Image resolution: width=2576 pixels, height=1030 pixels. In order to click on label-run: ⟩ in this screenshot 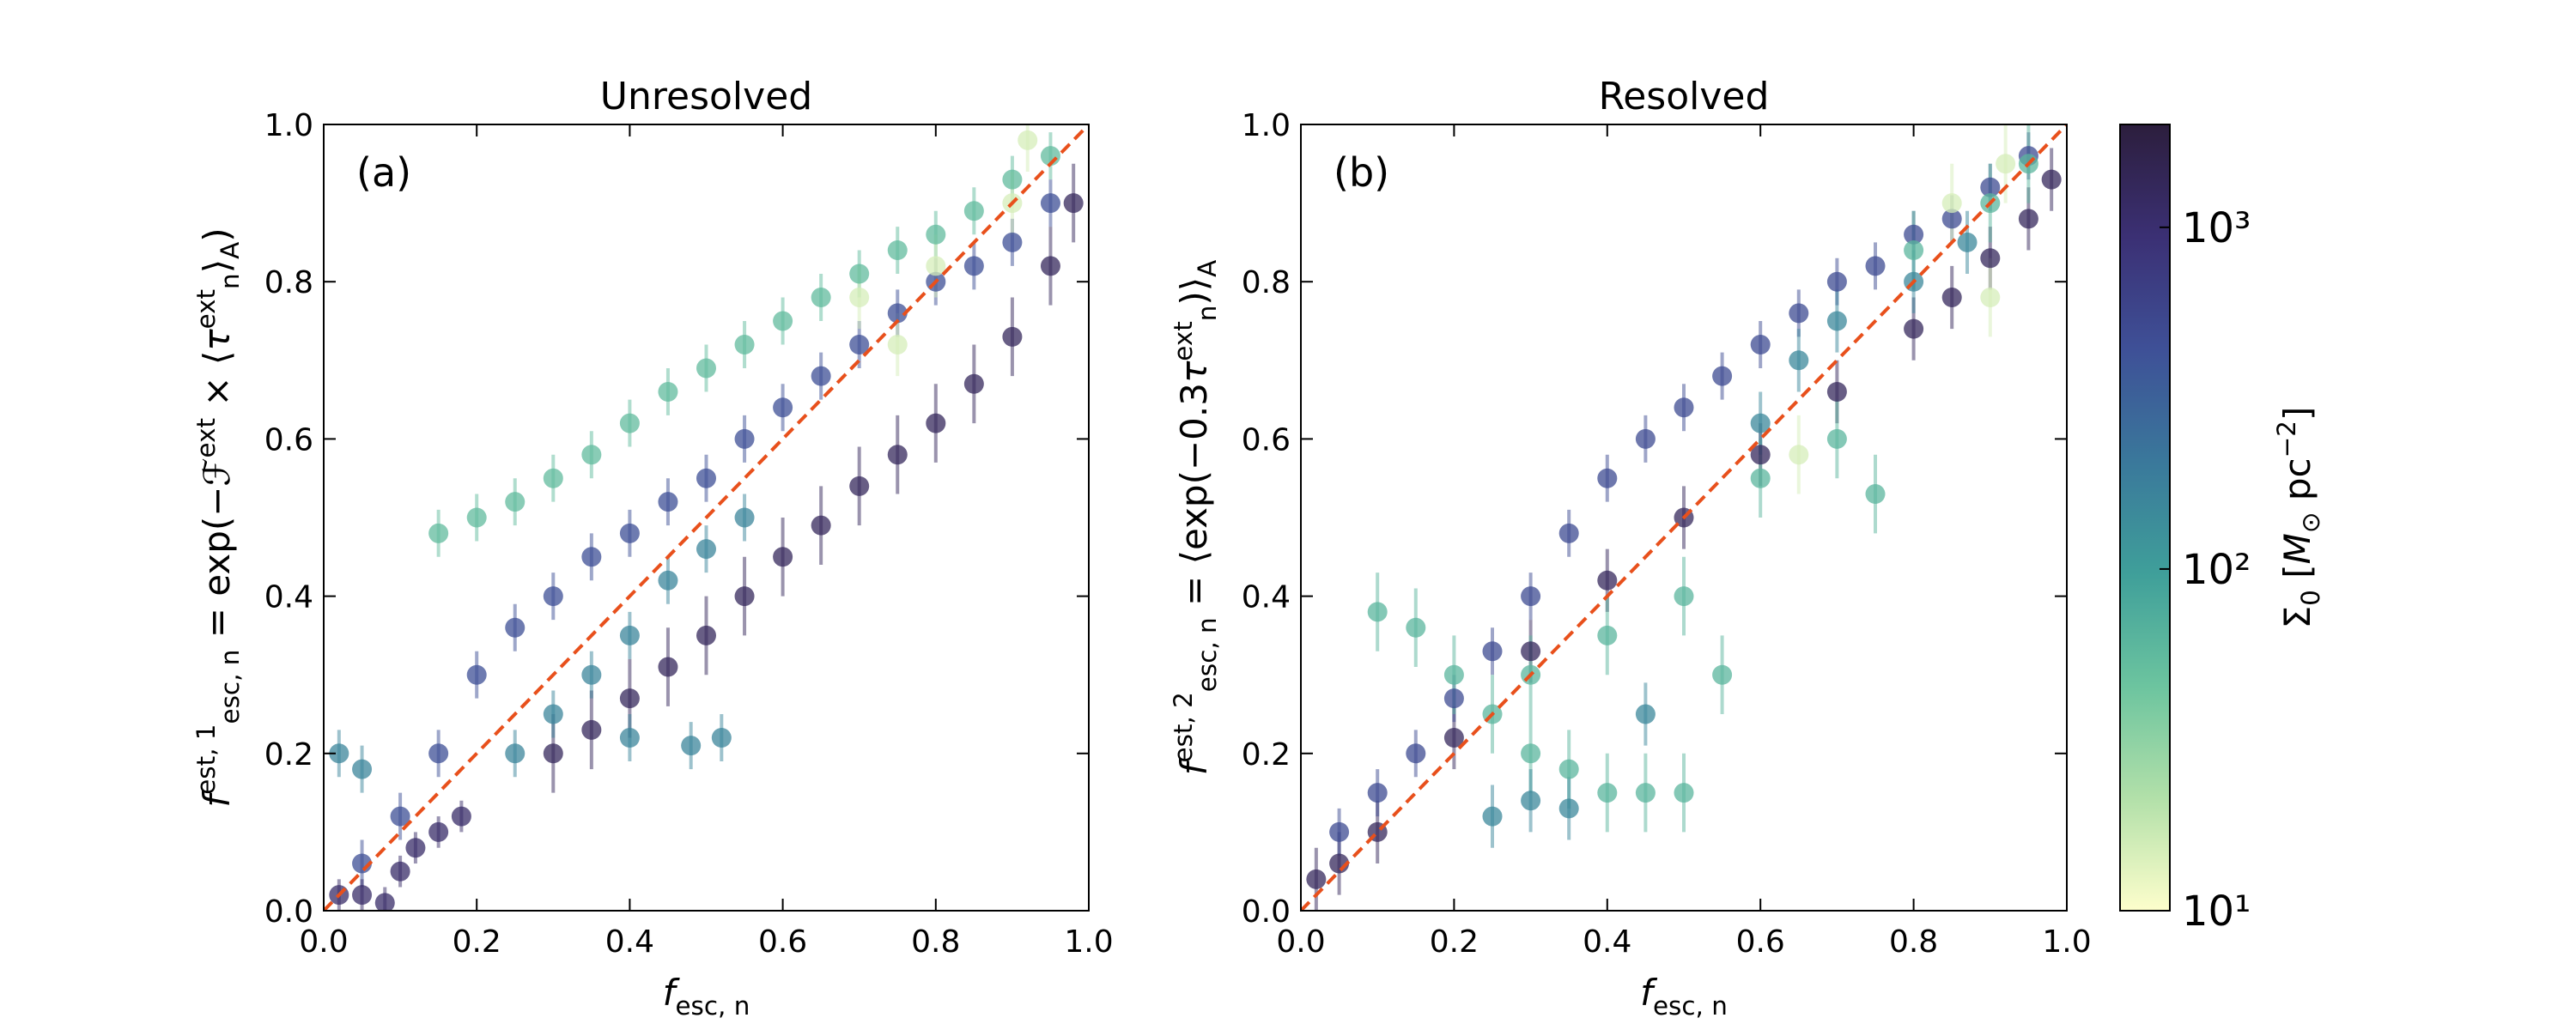, I will do `click(217, 266)`.